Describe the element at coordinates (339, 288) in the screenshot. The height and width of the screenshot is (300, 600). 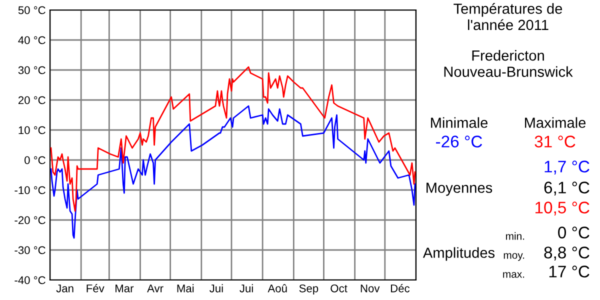
I see `x-tick-label: Oct` at that location.